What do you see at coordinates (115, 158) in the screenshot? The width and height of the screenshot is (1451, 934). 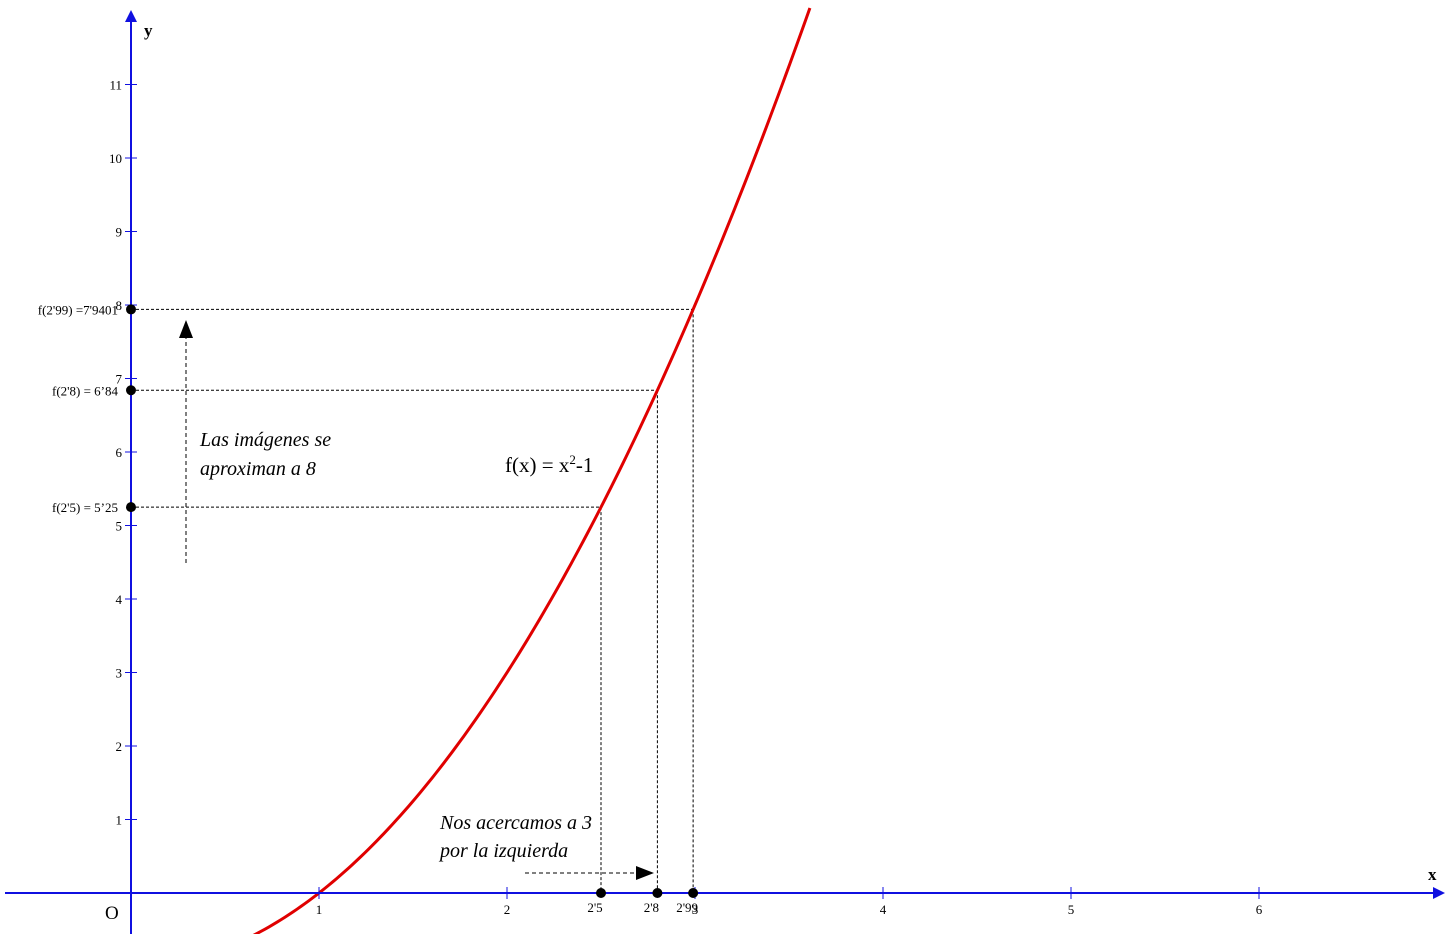 I see `y-tick-label-10: 10` at bounding box center [115, 158].